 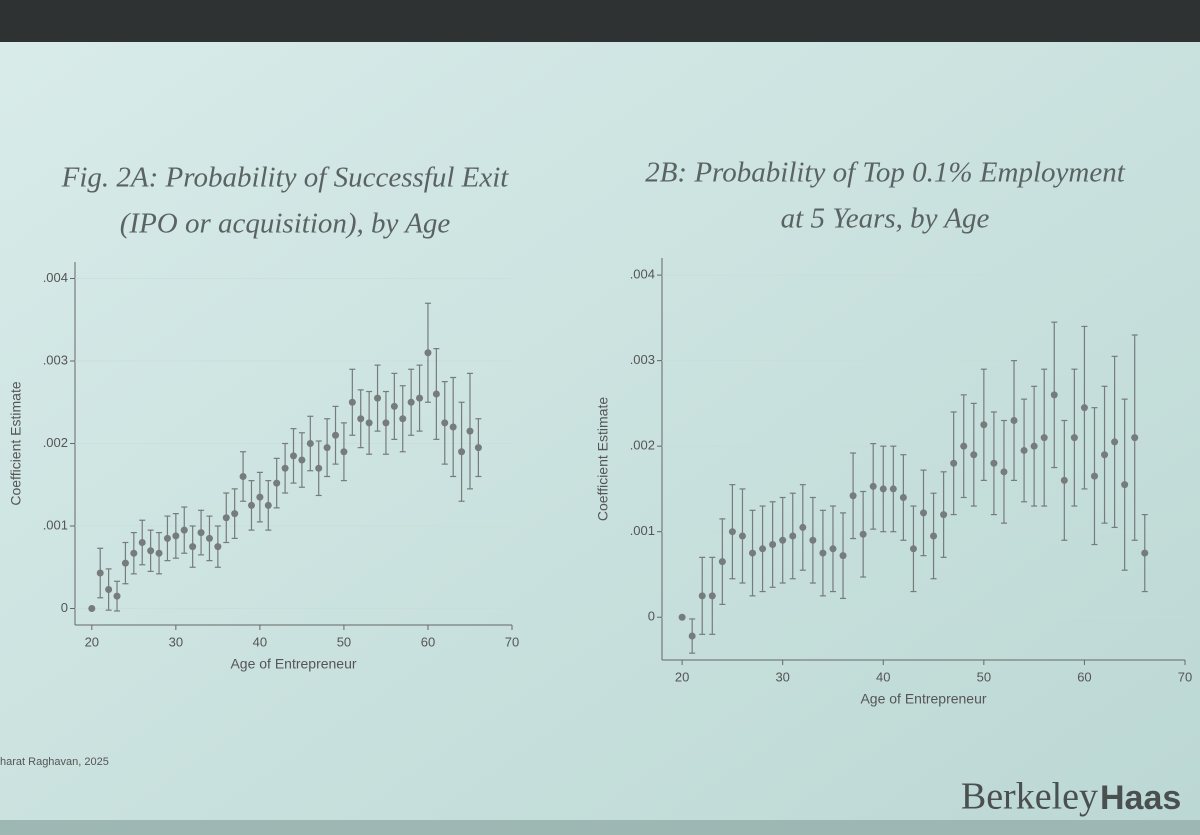 What do you see at coordinates (885, 173) in the screenshot?
I see `chart-title: 2B: Probability of Top 0.1% Employment` at bounding box center [885, 173].